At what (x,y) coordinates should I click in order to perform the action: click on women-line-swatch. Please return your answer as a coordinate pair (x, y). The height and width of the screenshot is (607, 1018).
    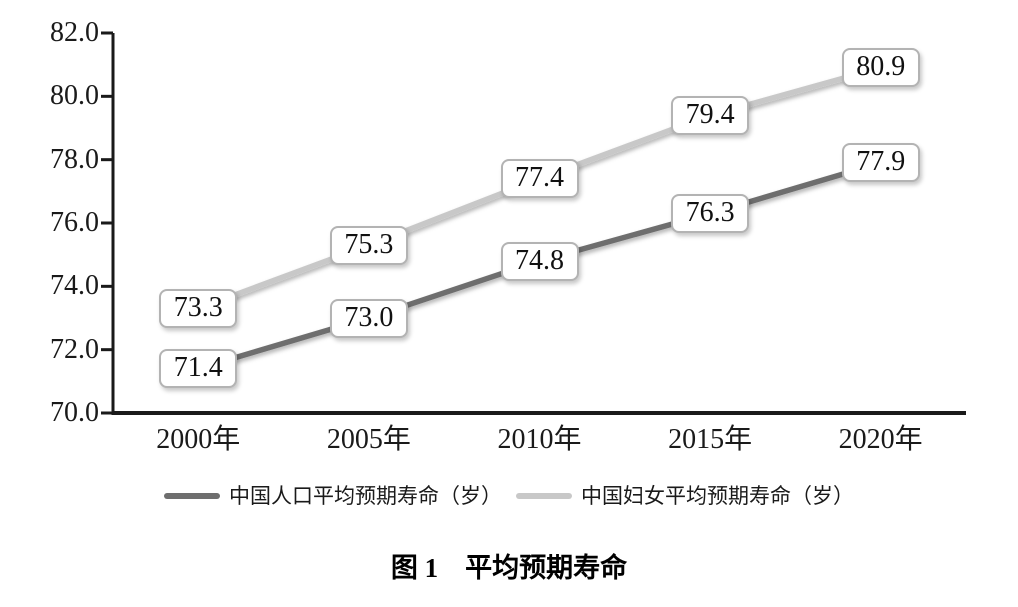
    Looking at the image, I should click on (544, 496).